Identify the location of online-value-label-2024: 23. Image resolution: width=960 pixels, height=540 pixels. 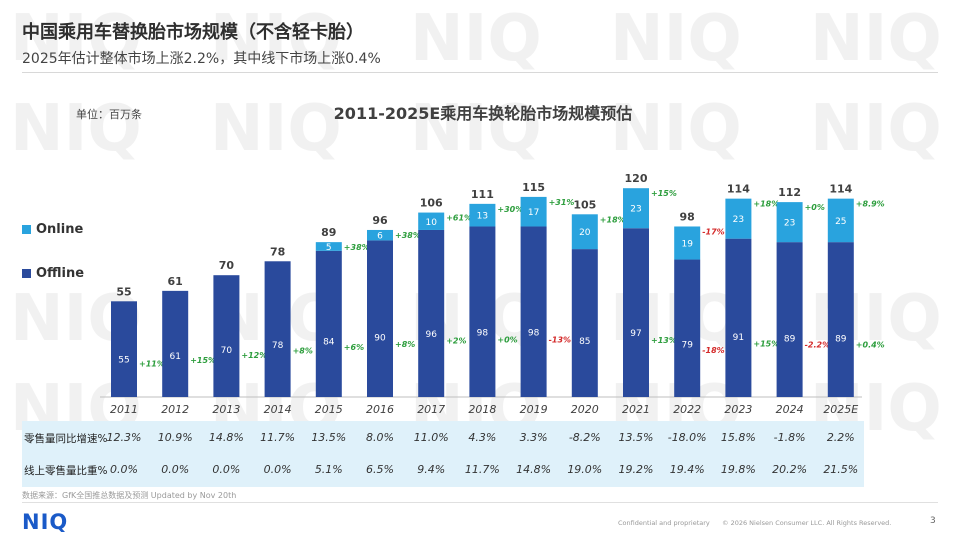
(789, 224).